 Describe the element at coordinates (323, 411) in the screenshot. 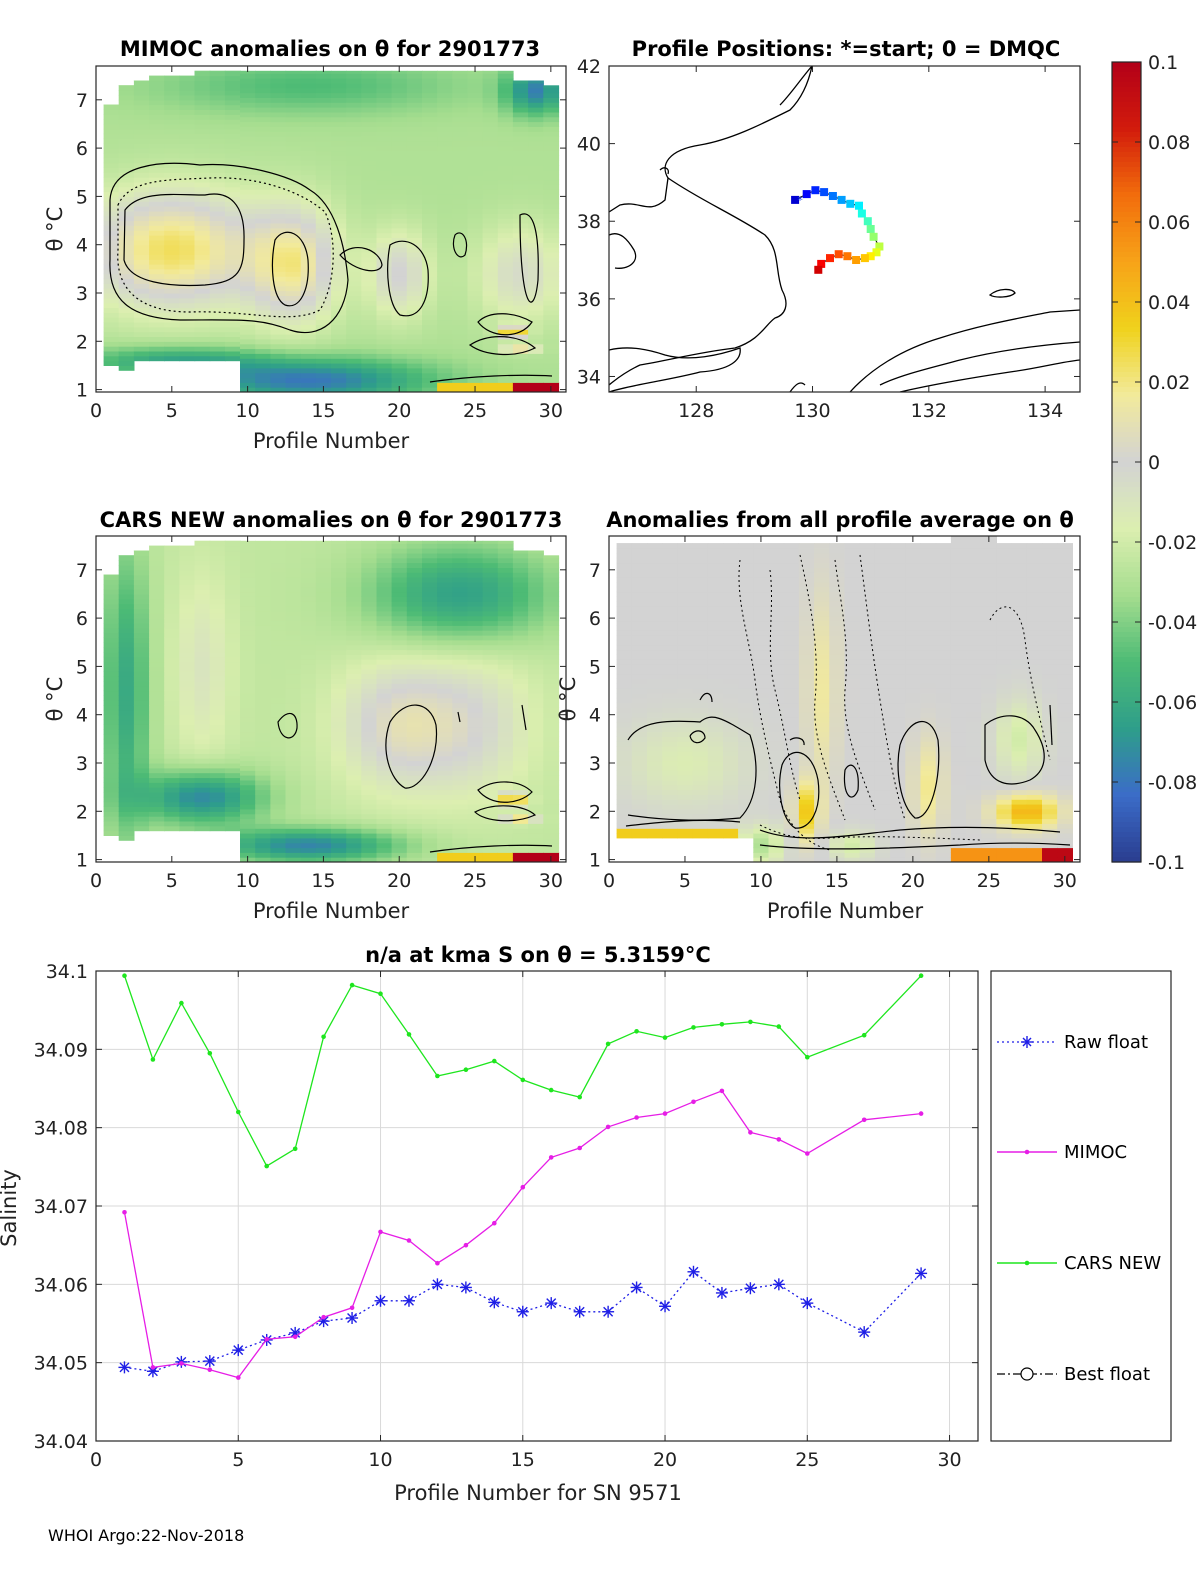

I see `x-tick-label: 15` at that location.